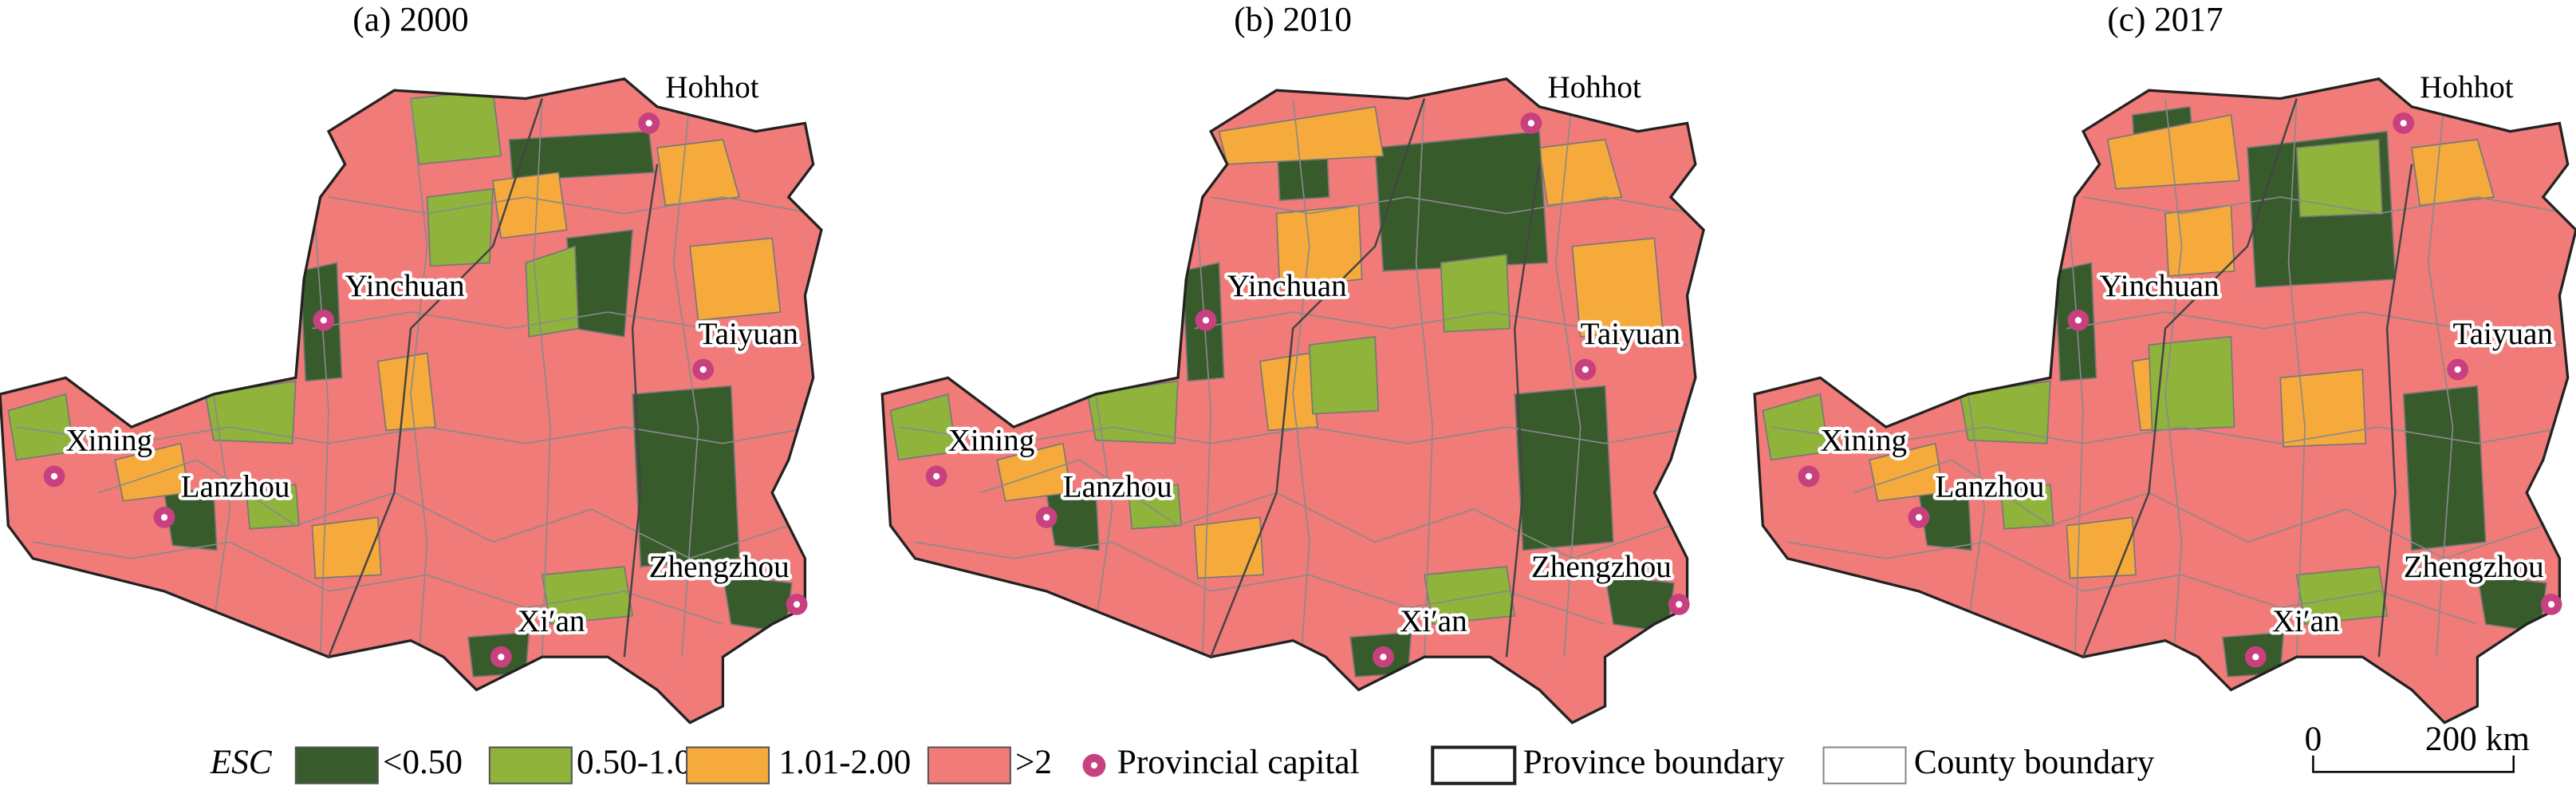 This screenshot has width=2576, height=790. I want to click on scale-label: 0, so click(2313, 739).